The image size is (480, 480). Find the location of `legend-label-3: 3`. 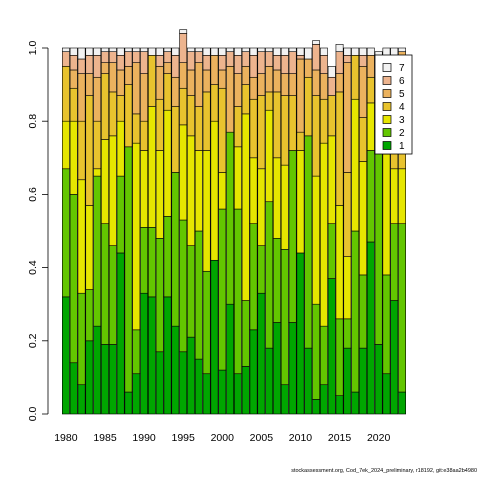

legend-label-3: 3 is located at coordinates (402, 120).